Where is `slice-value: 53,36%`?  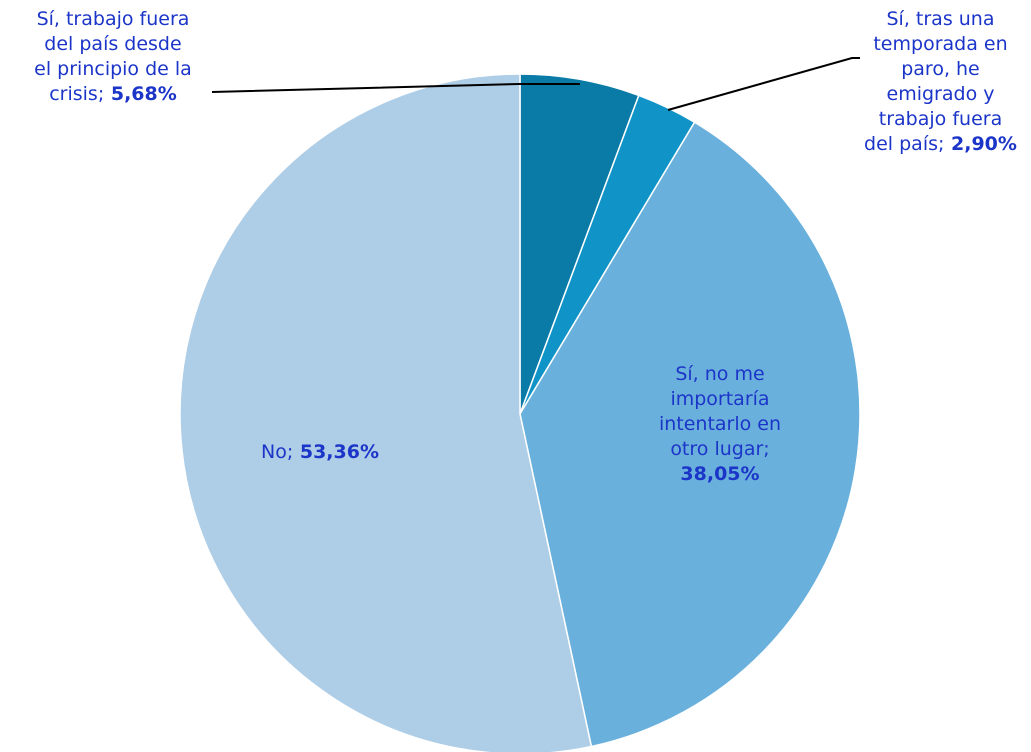
slice-value: 53,36% is located at coordinates (336, 452).